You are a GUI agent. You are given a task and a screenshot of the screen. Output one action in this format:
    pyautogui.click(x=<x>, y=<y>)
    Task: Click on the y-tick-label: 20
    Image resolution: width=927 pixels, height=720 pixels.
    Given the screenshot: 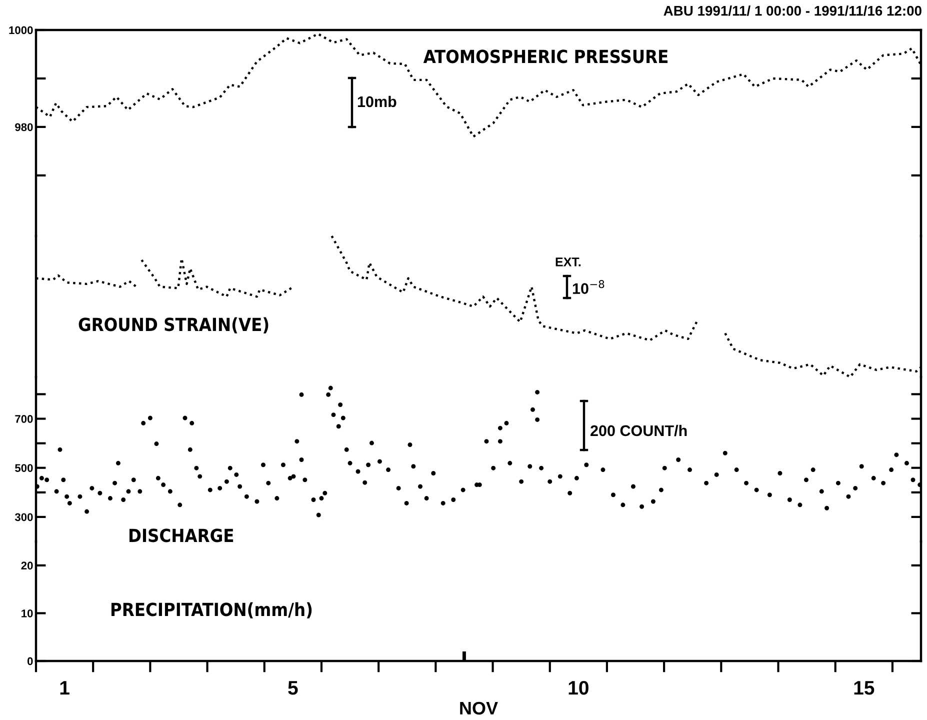 What is the action you would take?
    pyautogui.click(x=27, y=566)
    